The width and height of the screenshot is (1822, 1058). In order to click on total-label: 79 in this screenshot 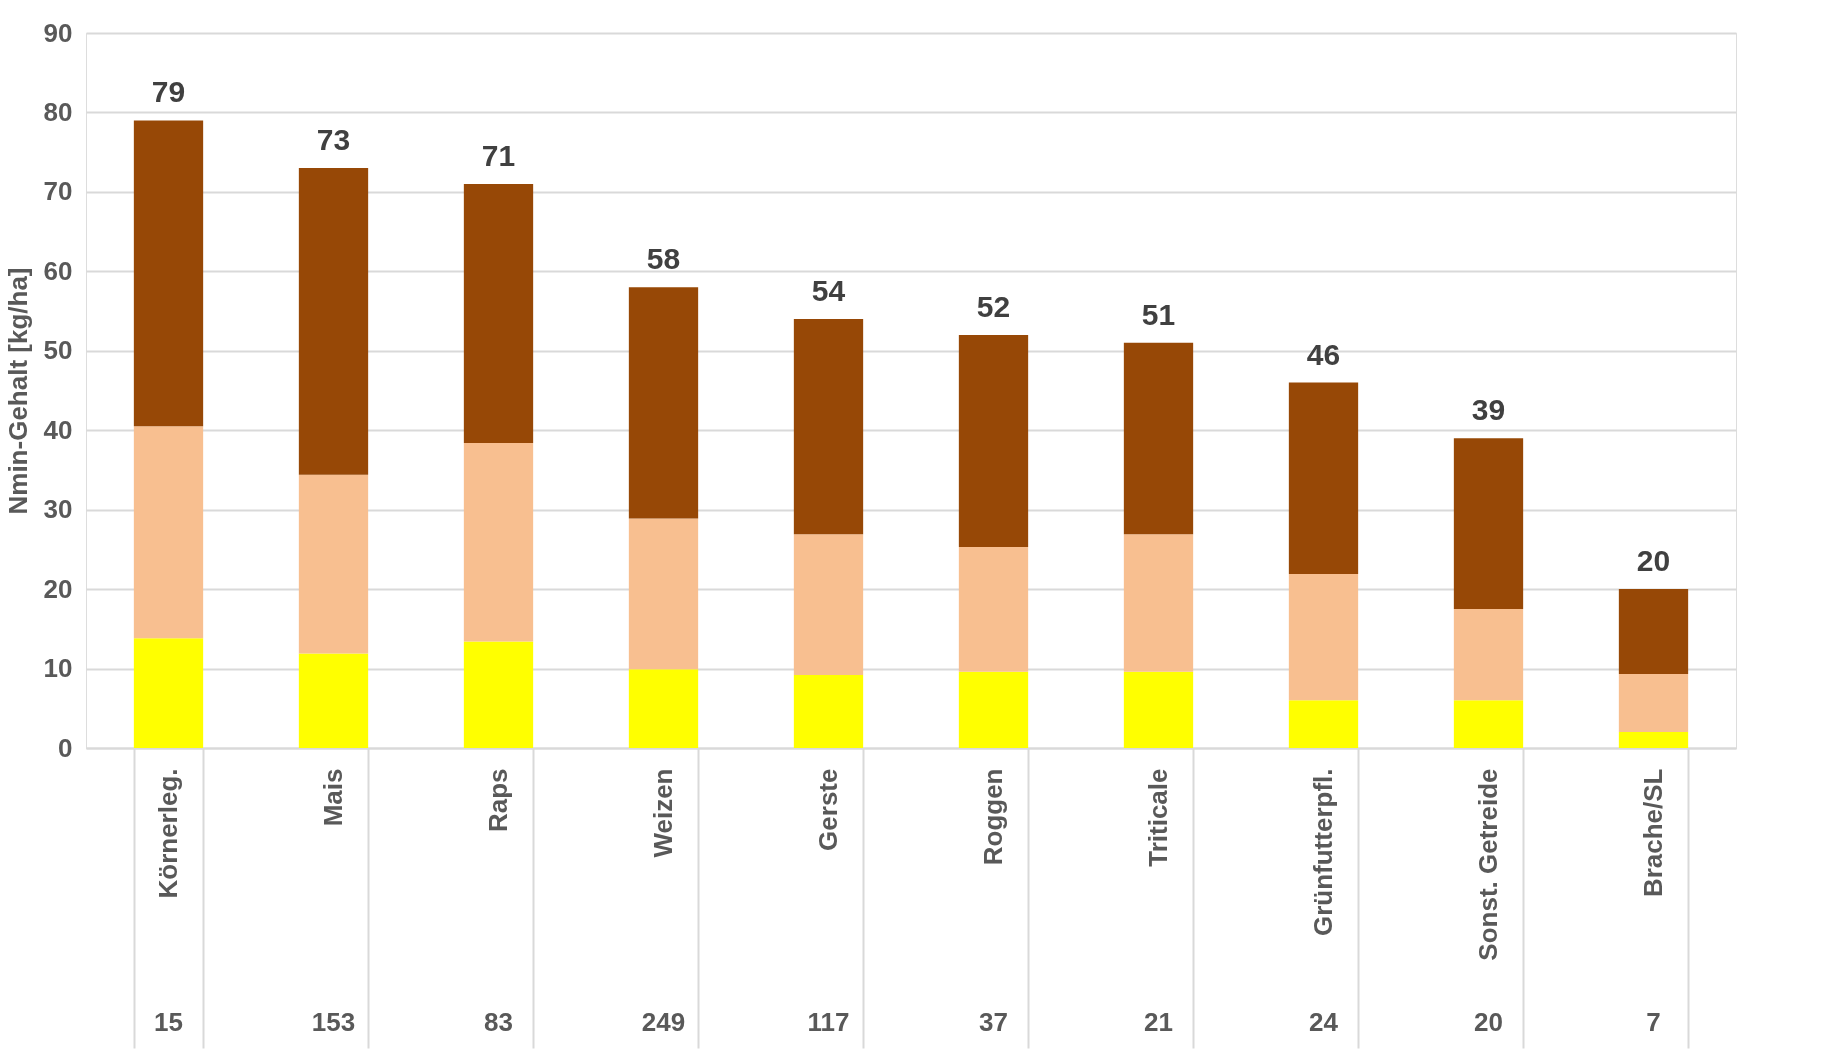, I will do `click(168, 92)`.